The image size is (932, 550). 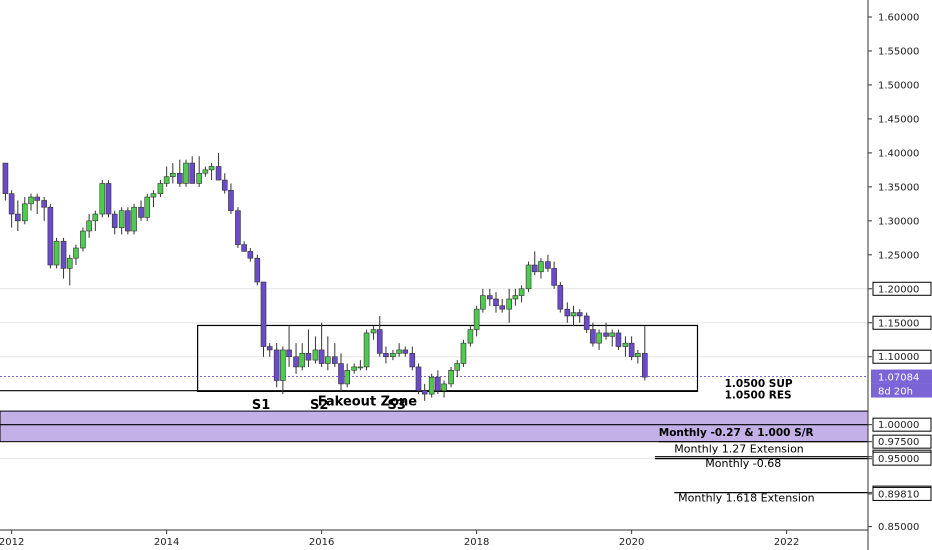 What do you see at coordinates (898, 357) in the screenshot?
I see `y-tick-label-10: 1.10000` at bounding box center [898, 357].